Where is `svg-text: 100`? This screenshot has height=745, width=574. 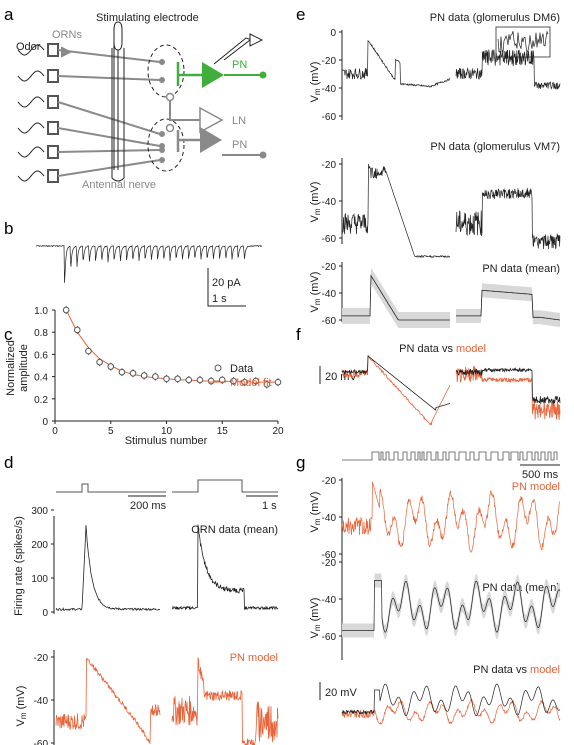
svg-text: 100 is located at coordinates (39, 579).